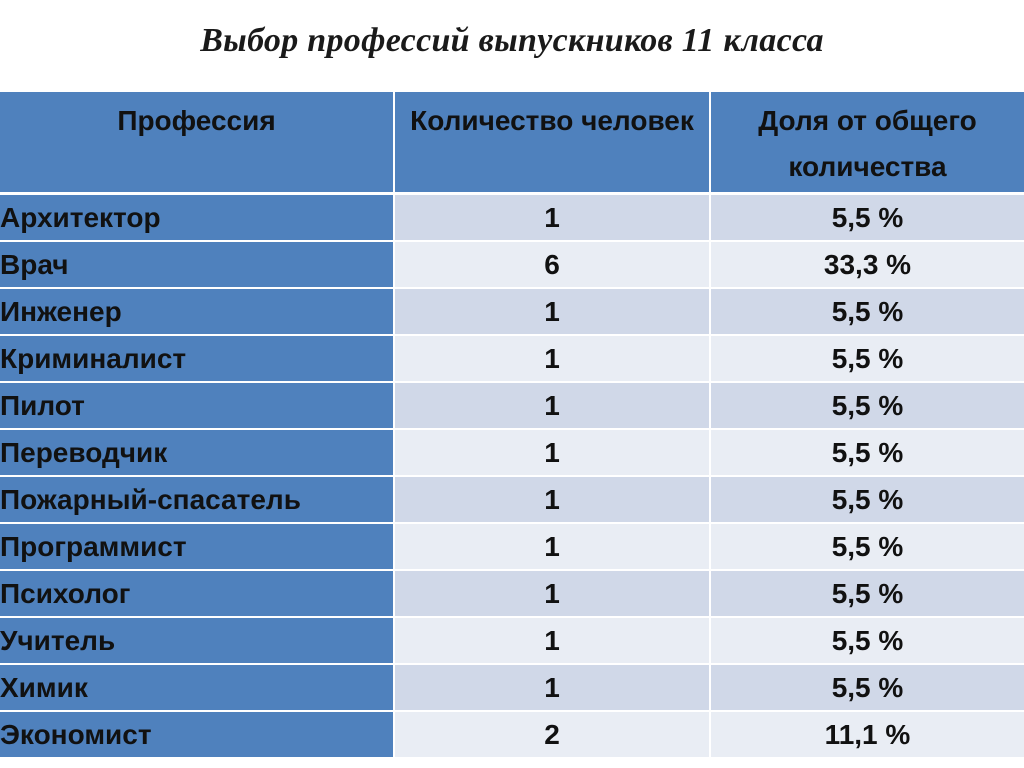 The width and height of the screenshot is (1024, 768). I want to click on table-row: Инженер 1 5,5 %, so click(512, 312).